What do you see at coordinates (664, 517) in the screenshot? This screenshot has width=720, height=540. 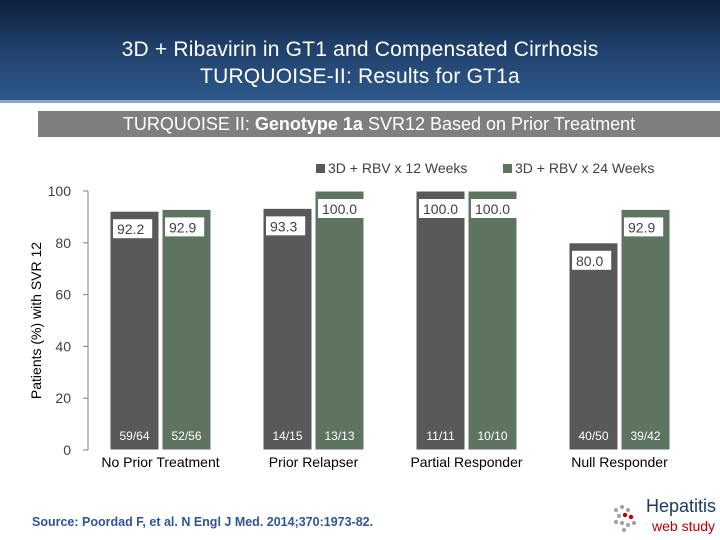 I see `hepatitis-web-study-logo: Hepatitis web study` at bounding box center [664, 517].